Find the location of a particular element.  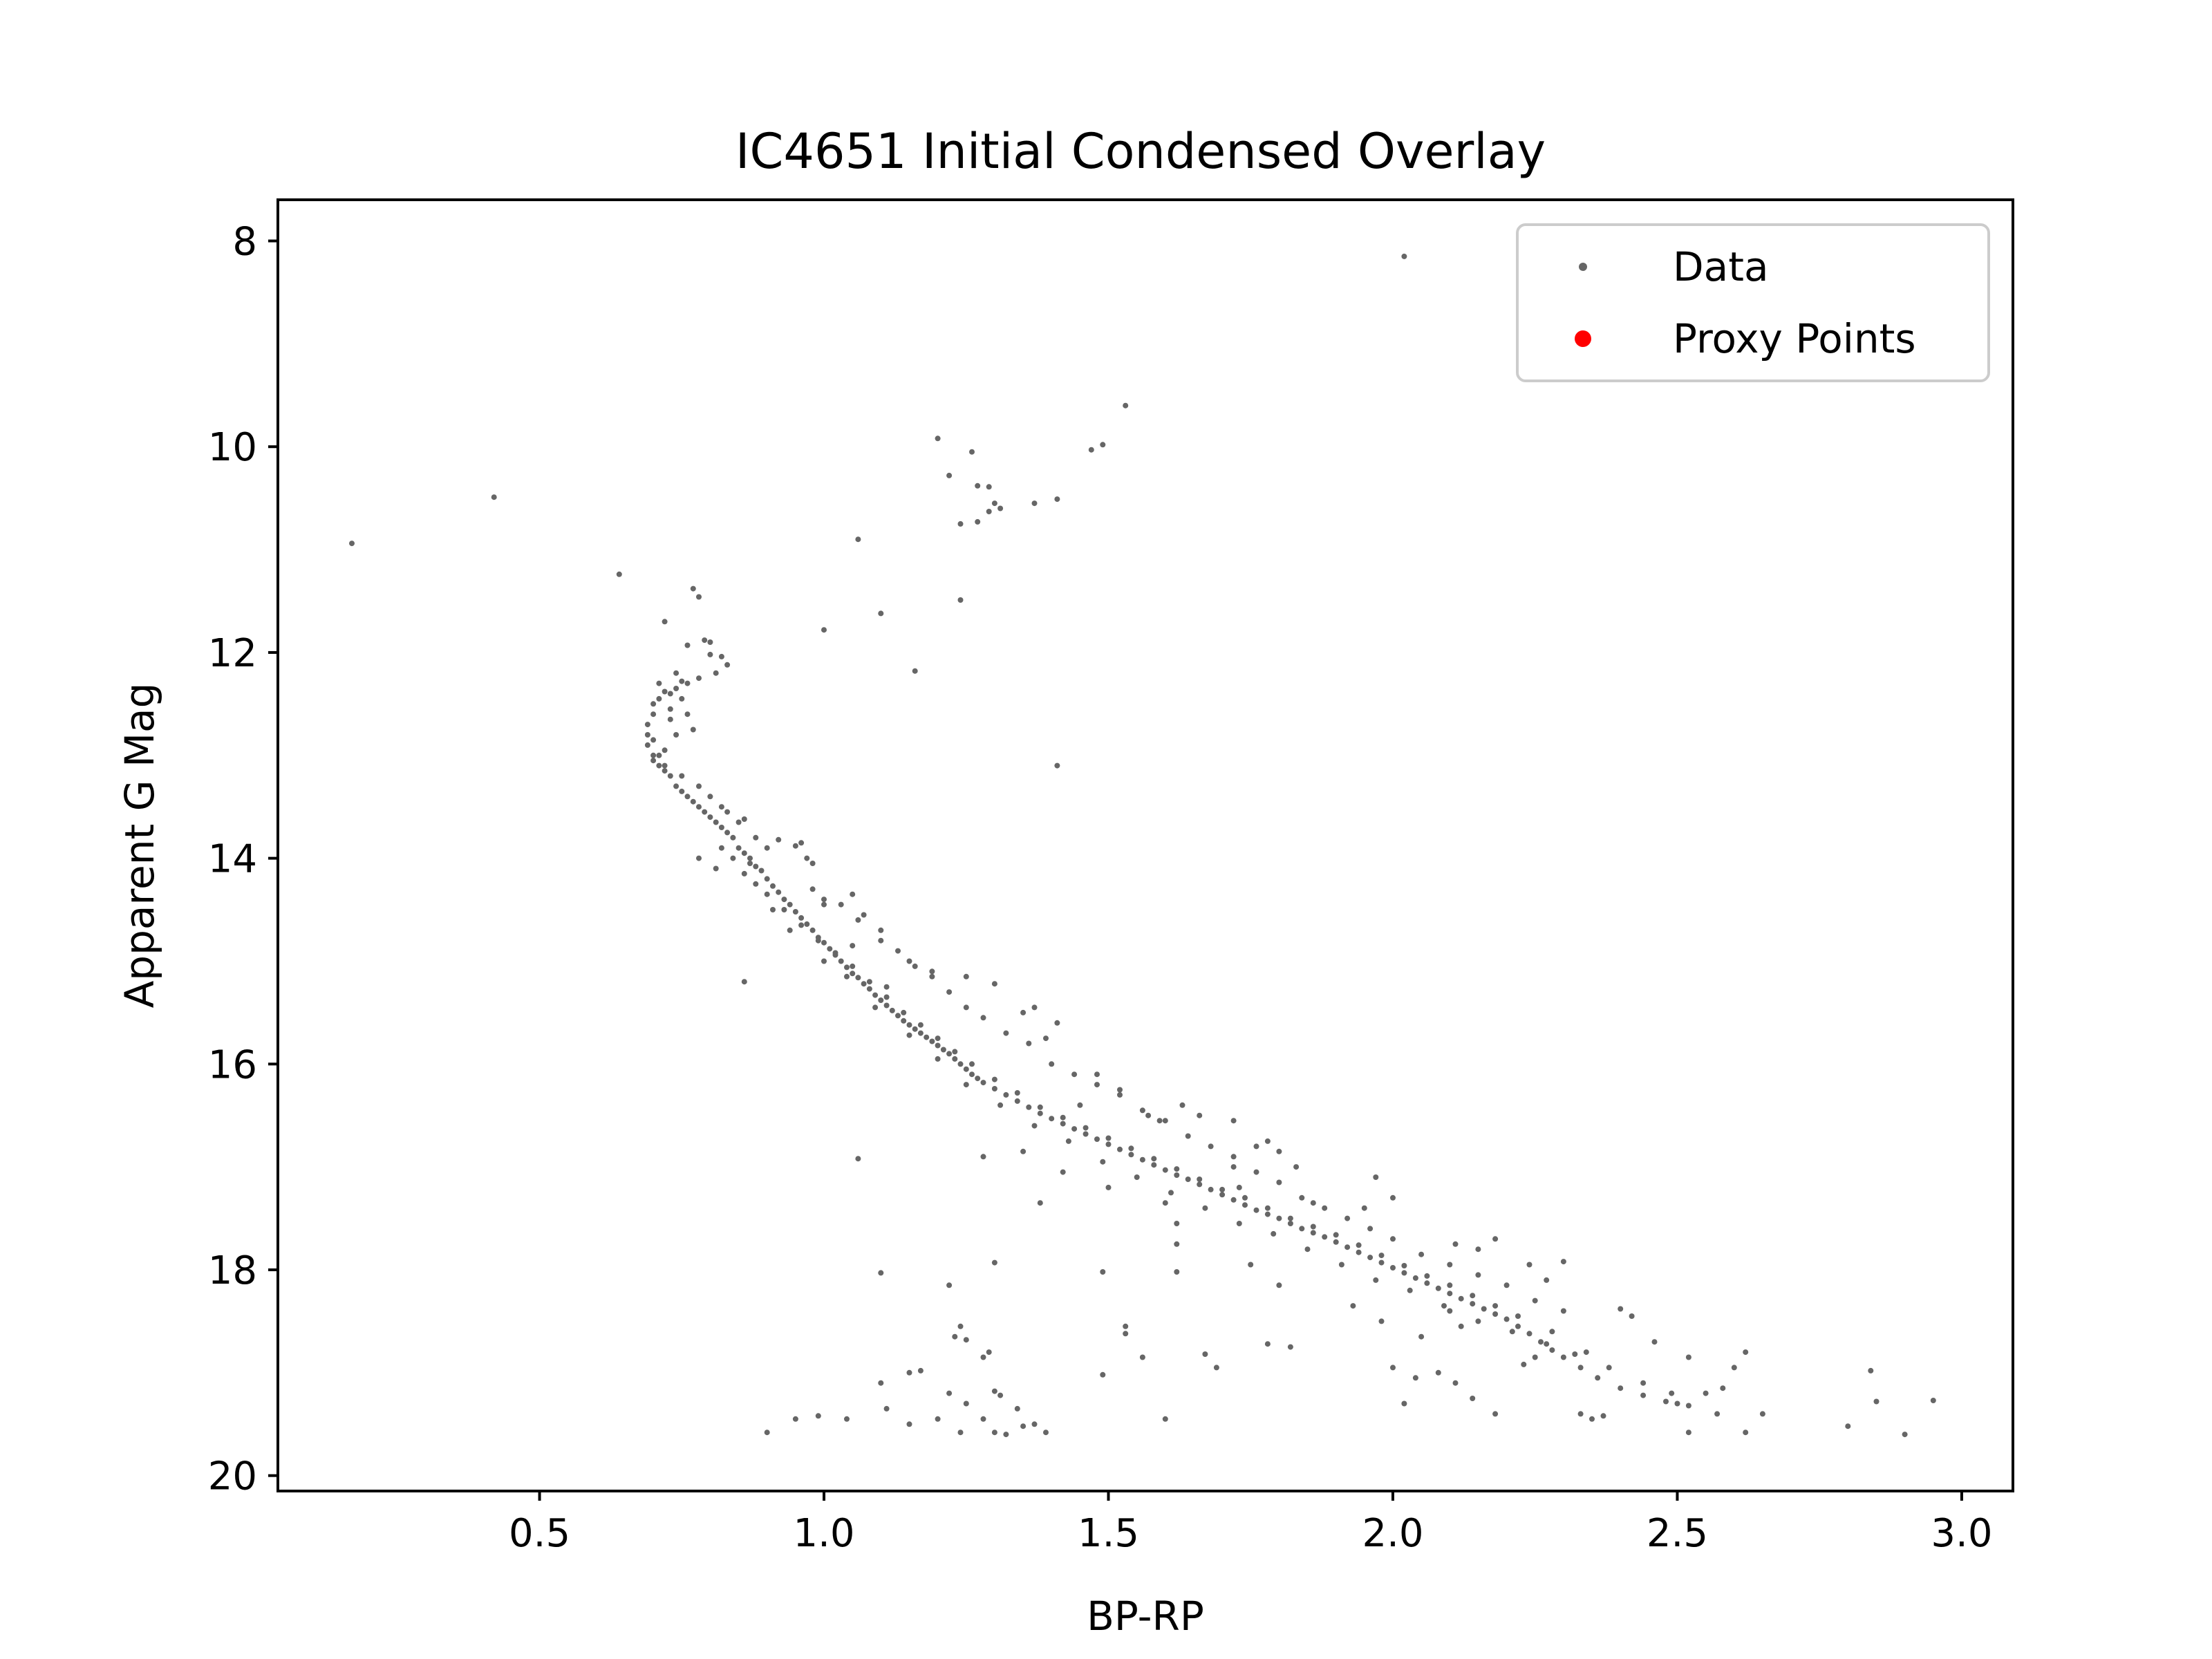

y-tick-label: 18 is located at coordinates (232, 1270).